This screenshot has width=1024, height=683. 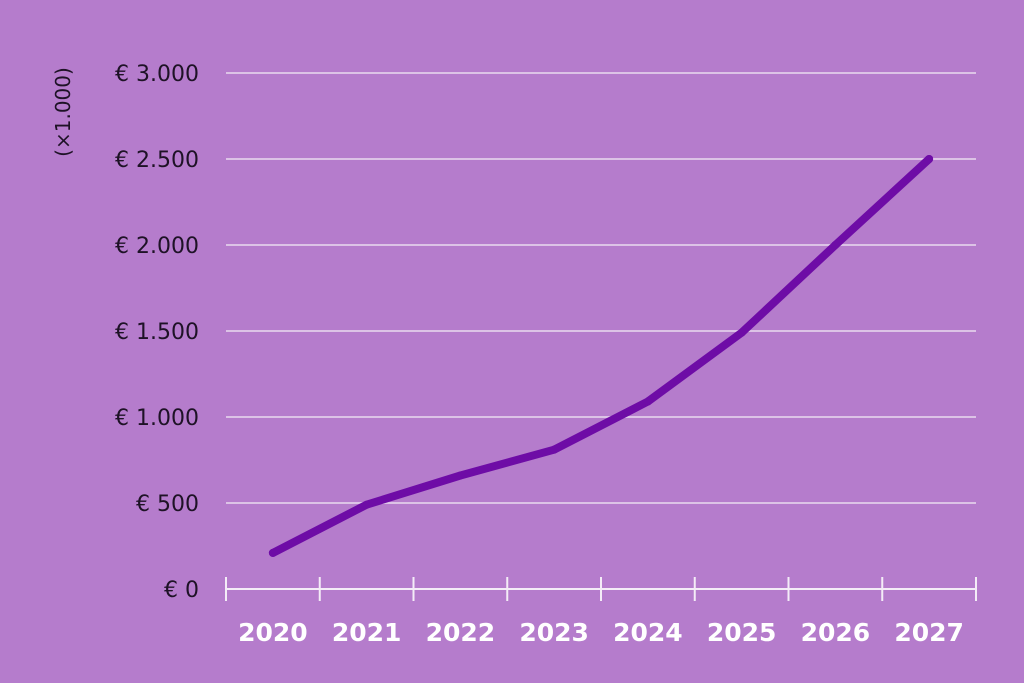 What do you see at coordinates (366, 504) in the screenshot?
I see `data-point-2021` at bounding box center [366, 504].